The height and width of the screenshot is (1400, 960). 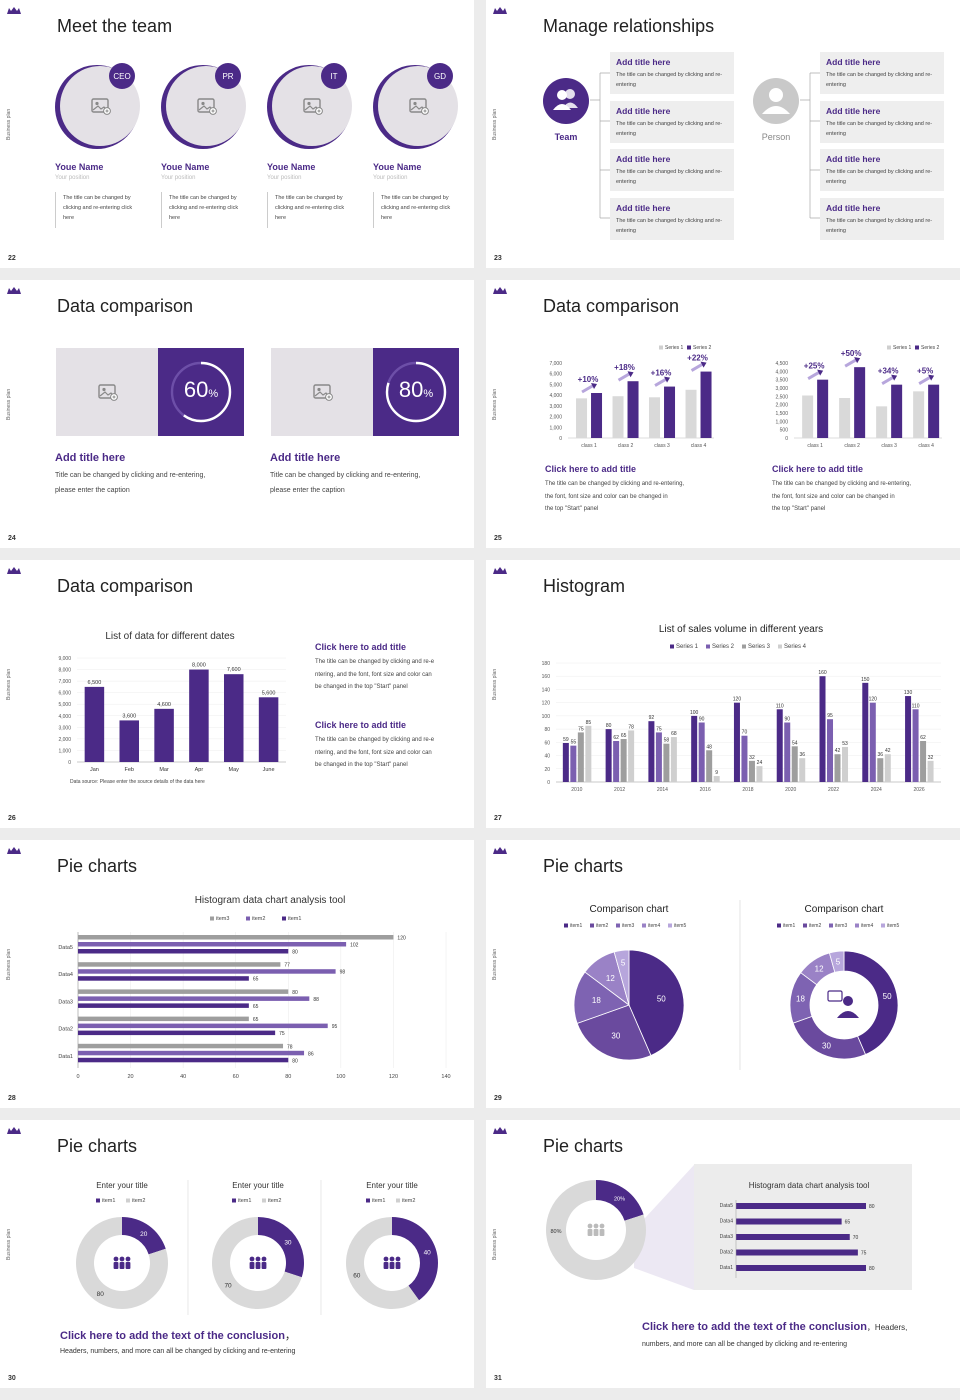 What do you see at coordinates (800, 998) in the screenshot?
I see `slice-label: 18` at bounding box center [800, 998].